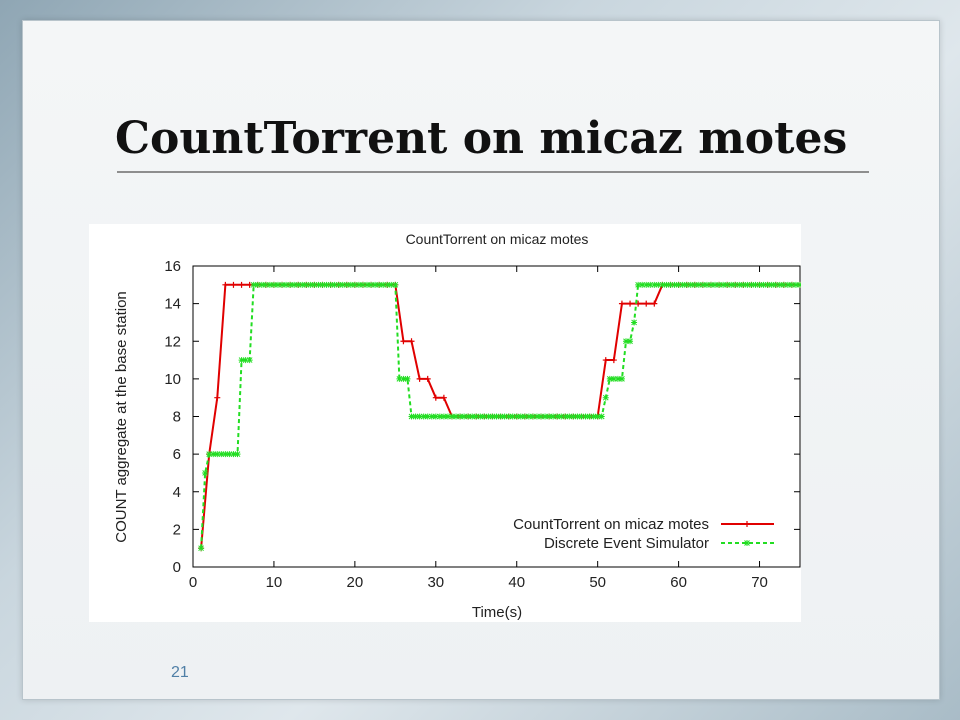  I want to click on x-tick-label: 30, so click(435, 582).